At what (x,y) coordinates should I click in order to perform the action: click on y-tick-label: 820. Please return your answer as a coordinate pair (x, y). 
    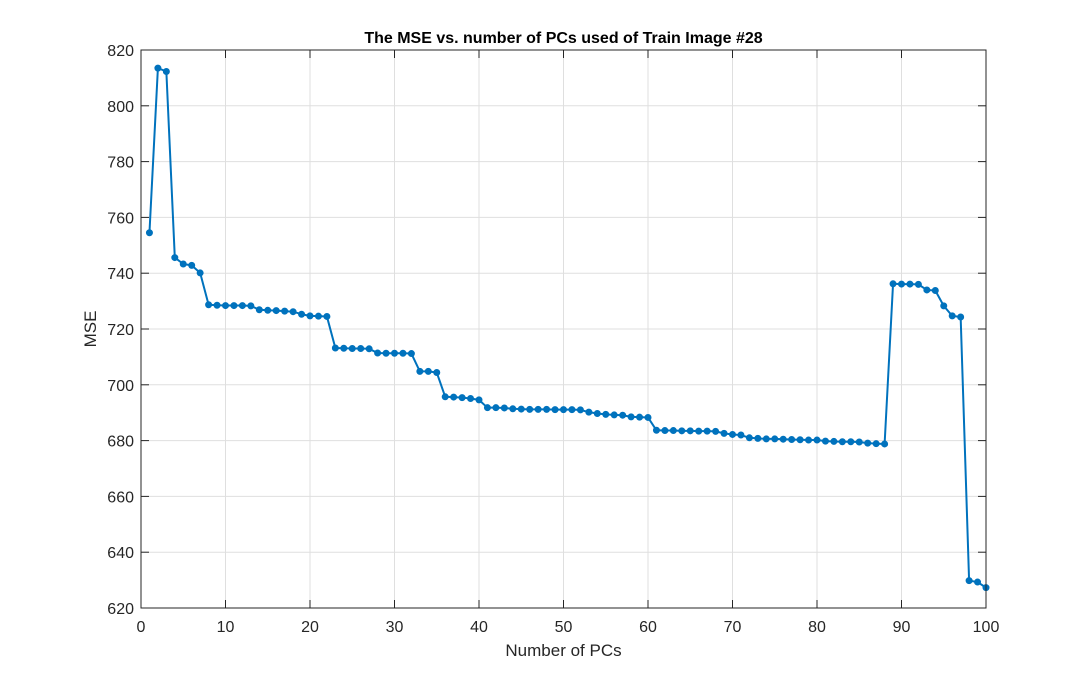
    Looking at the image, I should click on (120, 51).